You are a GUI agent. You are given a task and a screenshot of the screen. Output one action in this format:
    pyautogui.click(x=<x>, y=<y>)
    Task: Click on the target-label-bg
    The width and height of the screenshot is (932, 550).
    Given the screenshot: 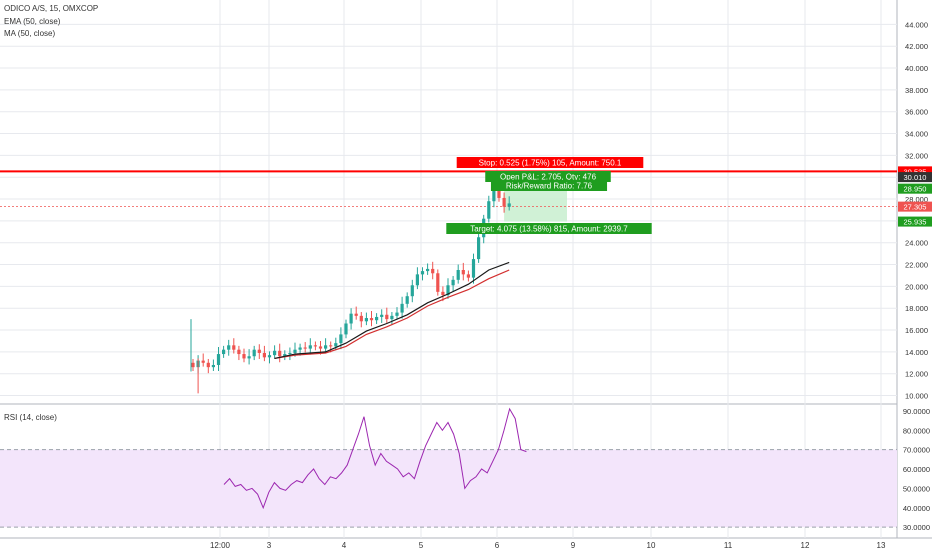 What is the action you would take?
    pyautogui.click(x=549, y=228)
    